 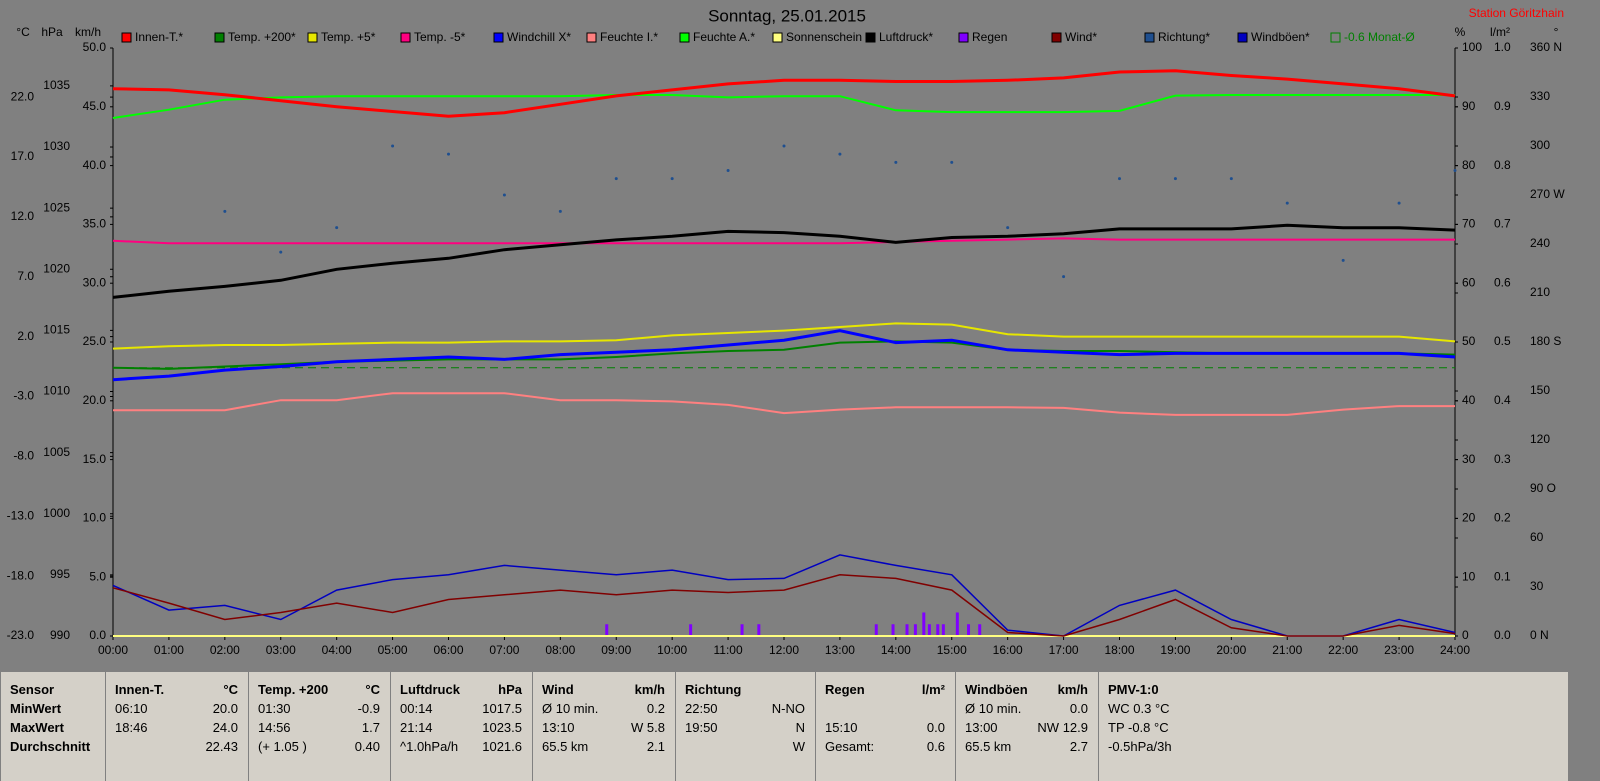 I want to click on y-tick-label: 0.5, so click(x=1502, y=341).